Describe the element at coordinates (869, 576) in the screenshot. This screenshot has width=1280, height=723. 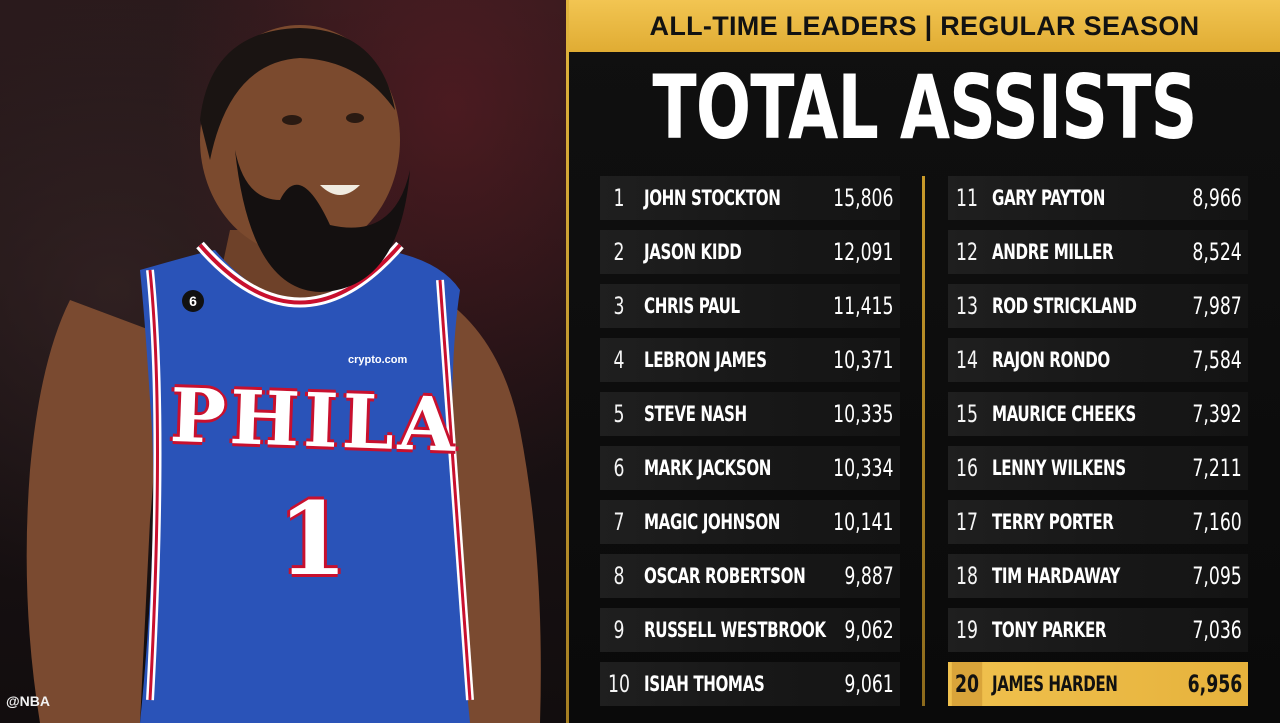
I see `leader-assists: 9,887` at that location.